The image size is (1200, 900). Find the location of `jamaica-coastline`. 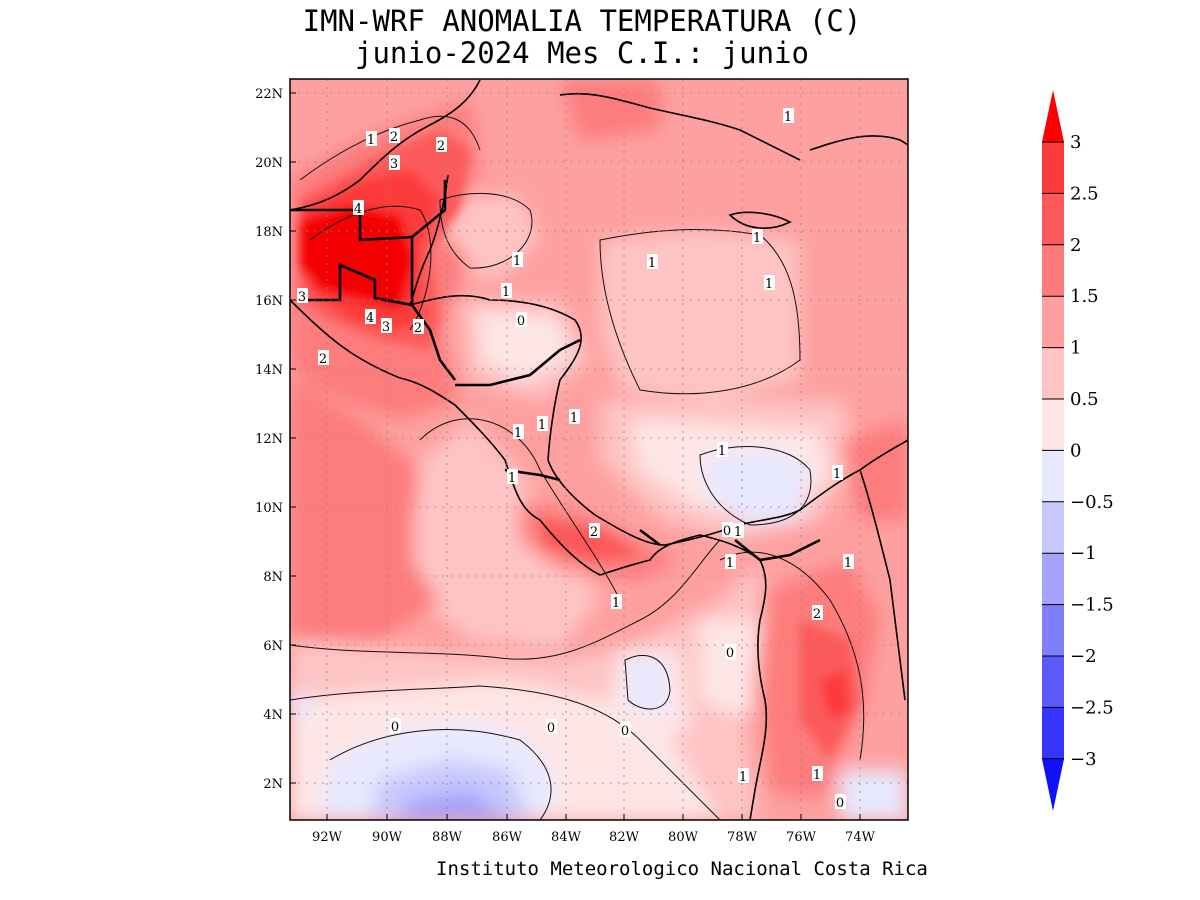

jamaica-coastline is located at coordinates (760, 220).